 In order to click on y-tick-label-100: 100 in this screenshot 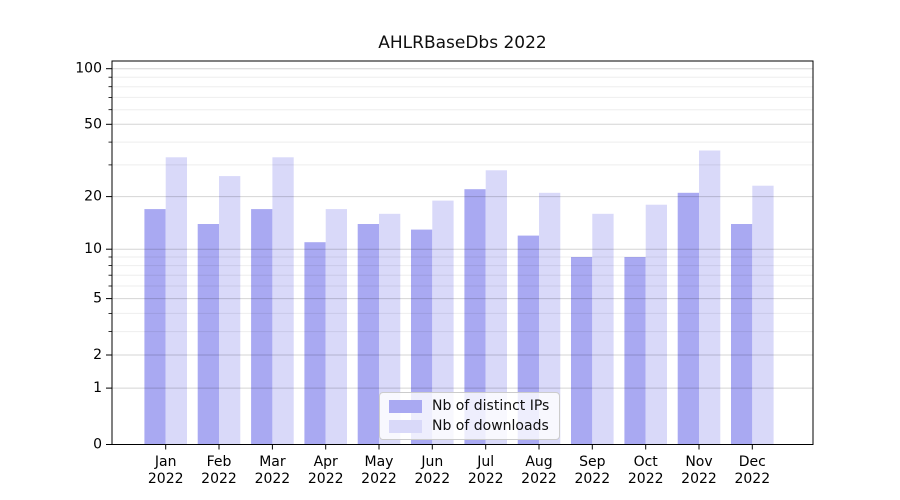, I will do `click(88, 69)`.